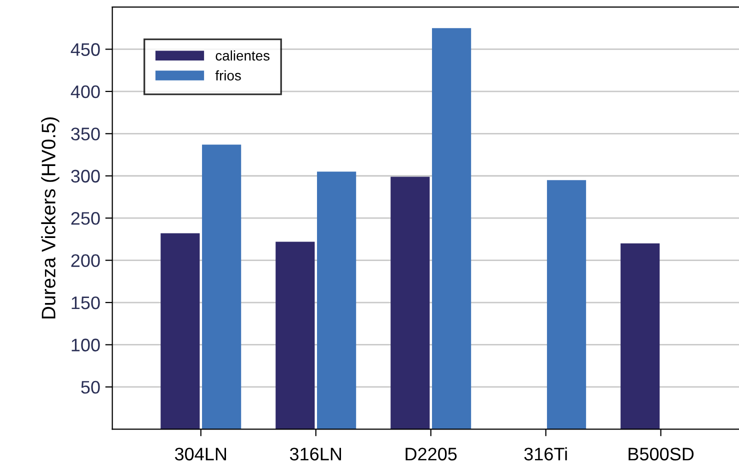 This screenshot has height=468, width=739. What do you see at coordinates (86, 303) in the screenshot?
I see `y-tick-label: 150` at bounding box center [86, 303].